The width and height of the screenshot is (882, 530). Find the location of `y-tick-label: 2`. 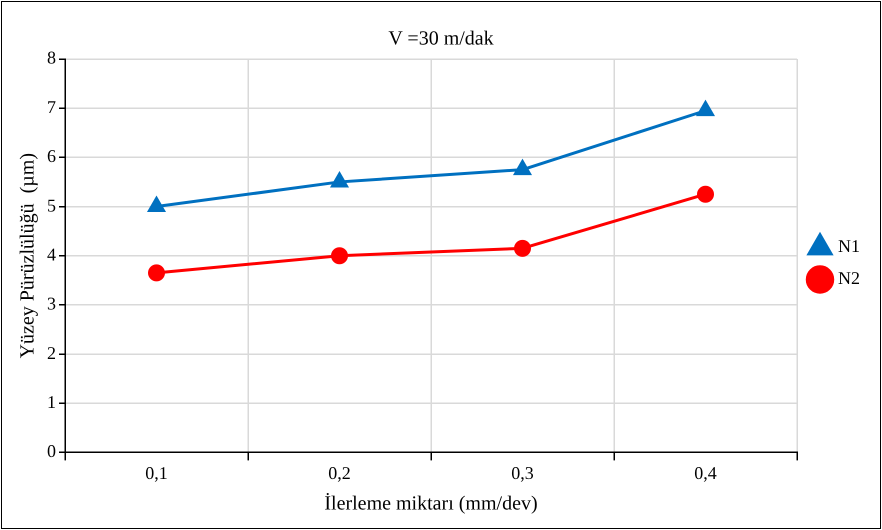

y-tick-label: 2 is located at coordinates (51, 352).